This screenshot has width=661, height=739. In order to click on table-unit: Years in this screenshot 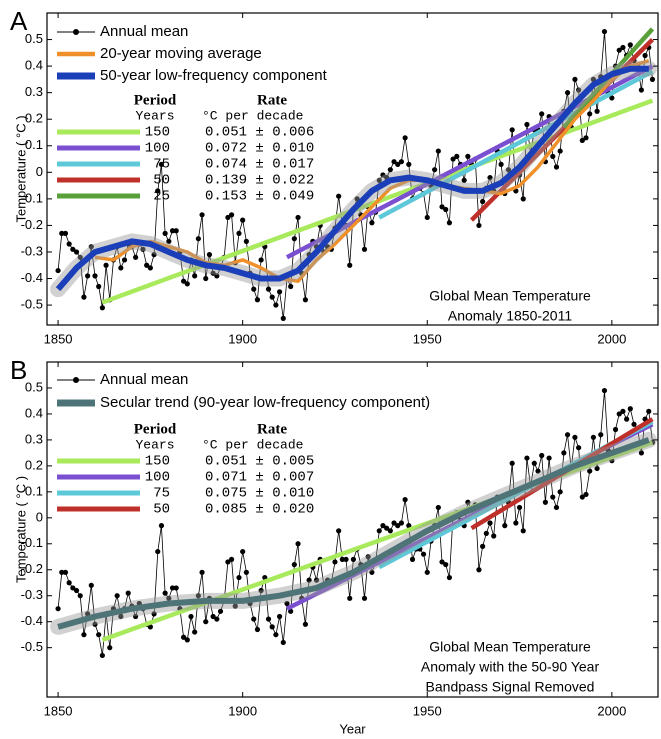, I will do `click(154, 115)`.